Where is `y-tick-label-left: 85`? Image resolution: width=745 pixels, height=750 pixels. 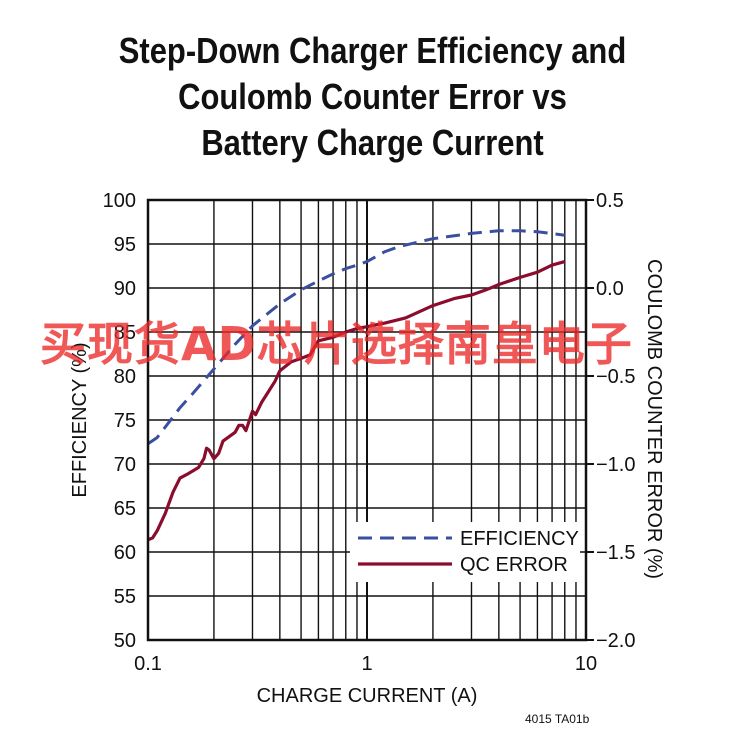 y-tick-label-left: 85 is located at coordinates (125, 333).